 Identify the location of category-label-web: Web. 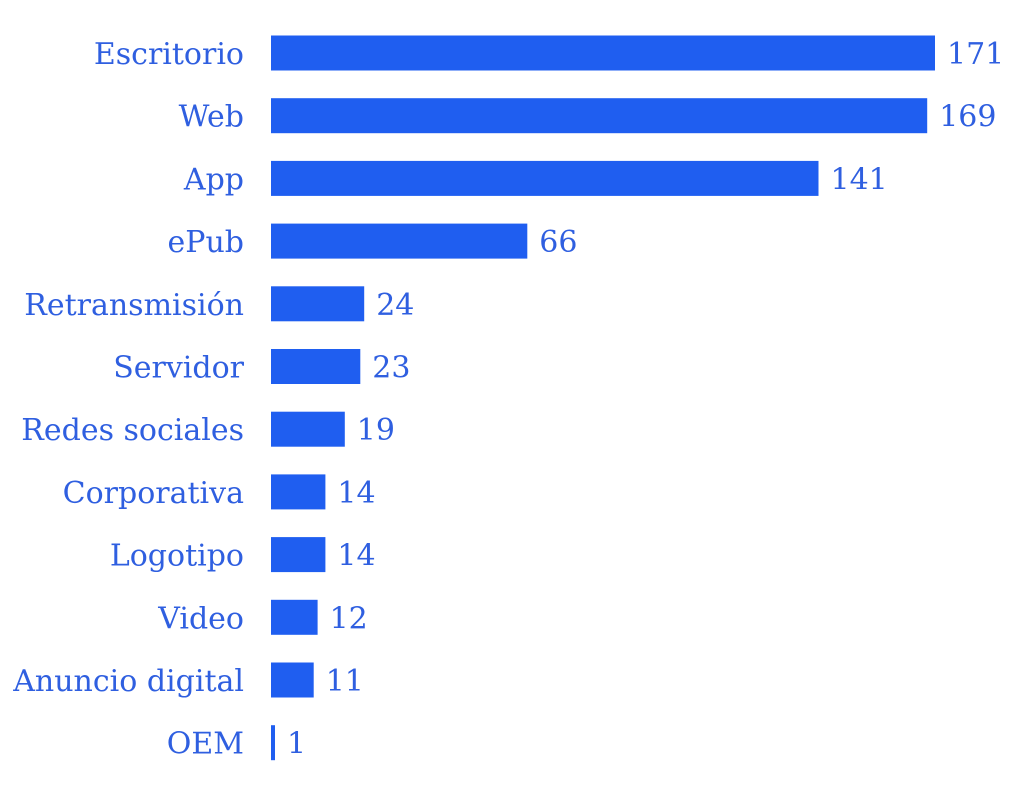
(211, 117).